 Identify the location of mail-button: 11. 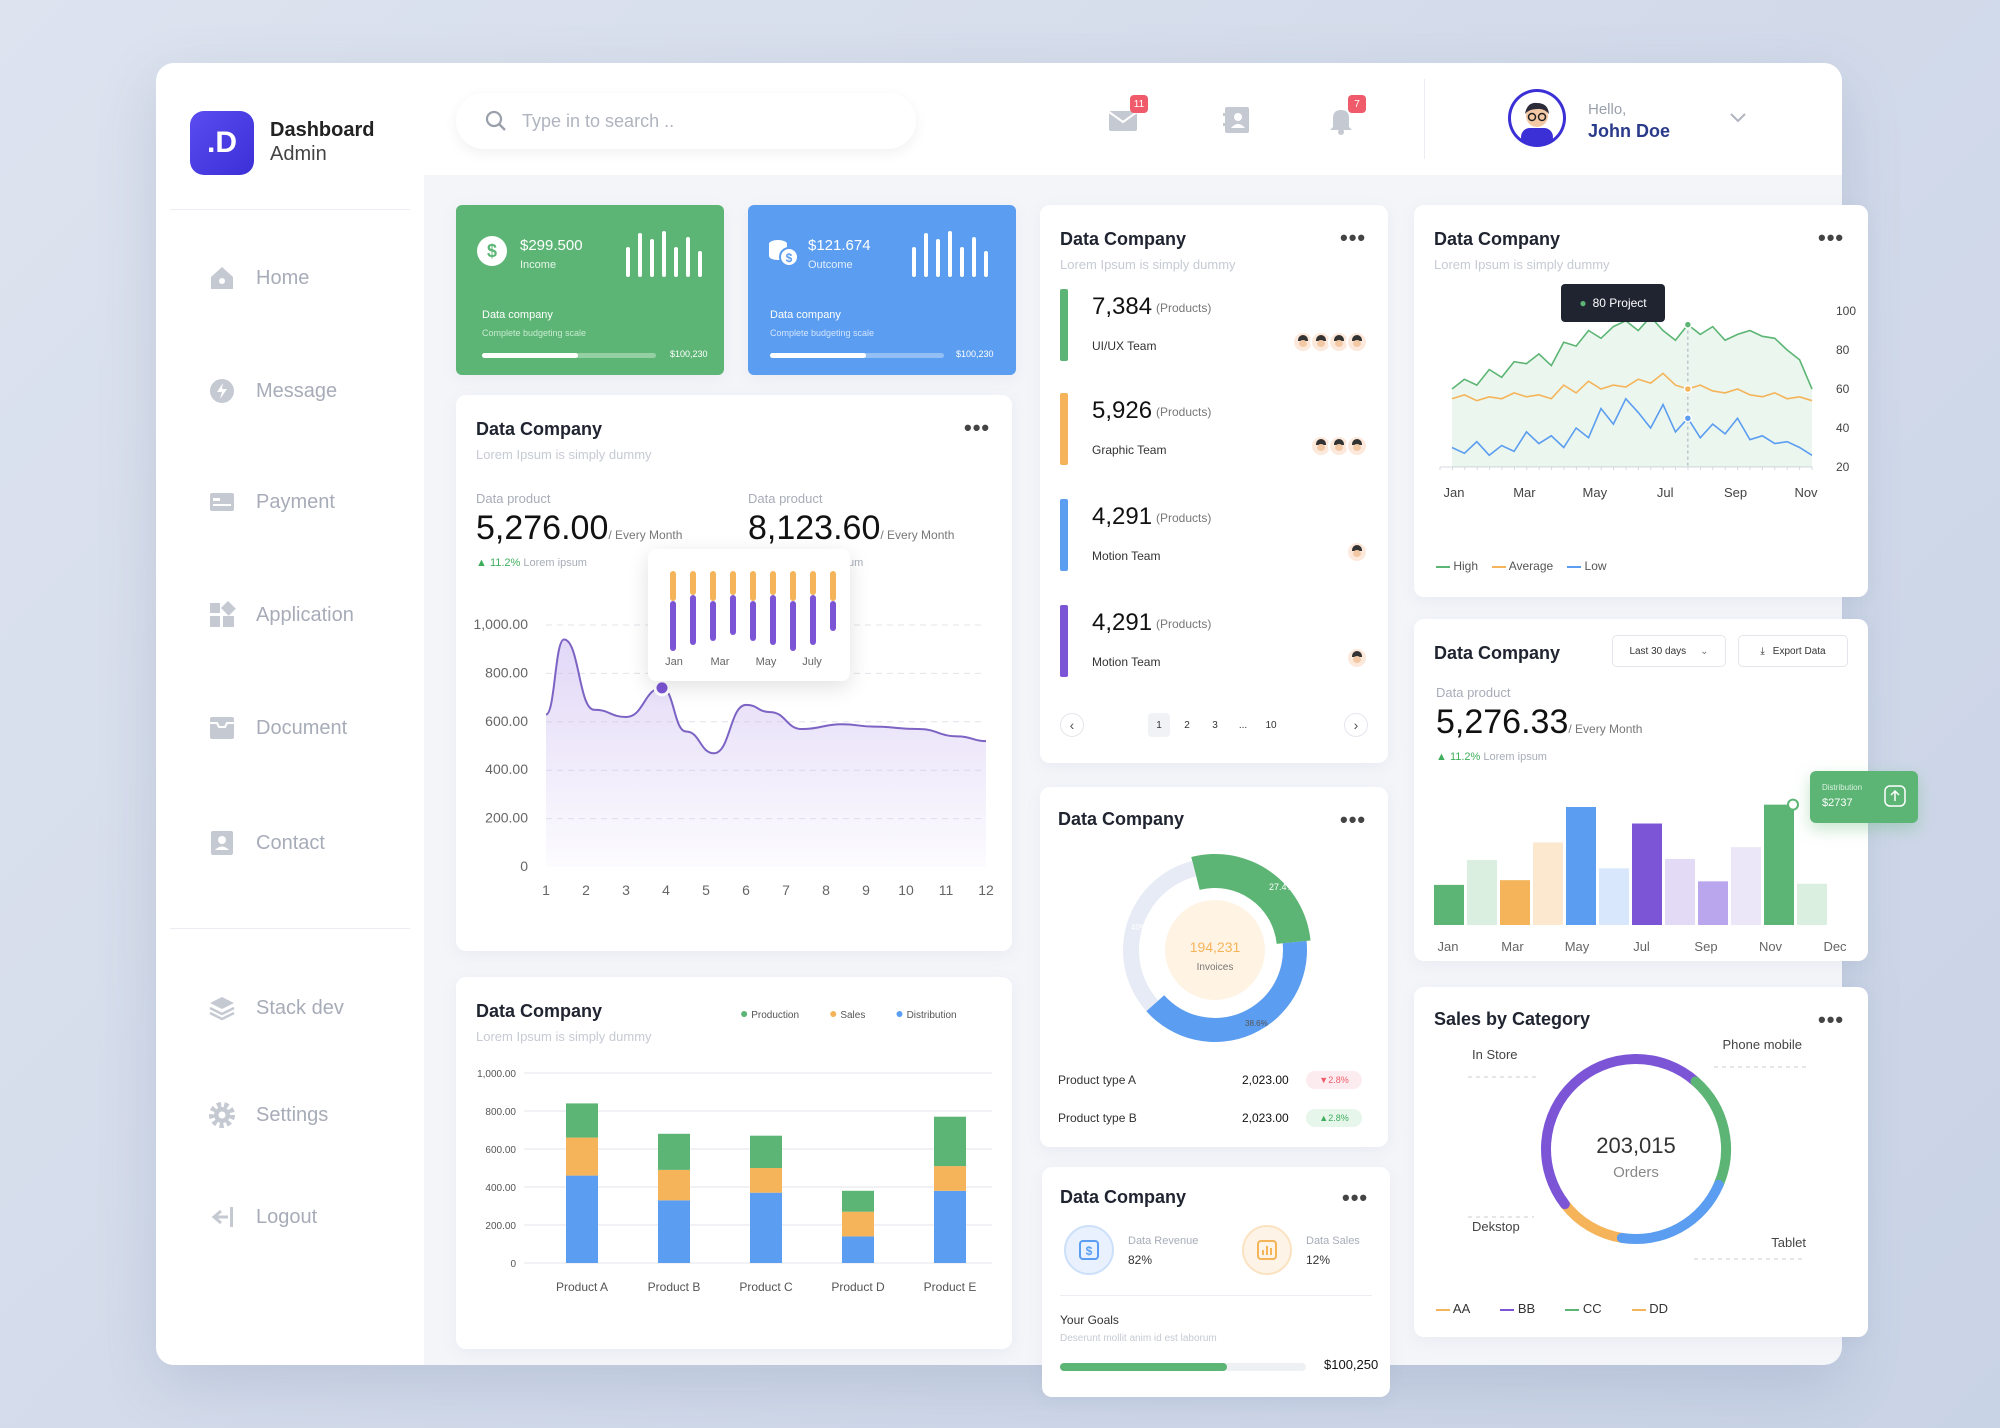
(1128, 115).